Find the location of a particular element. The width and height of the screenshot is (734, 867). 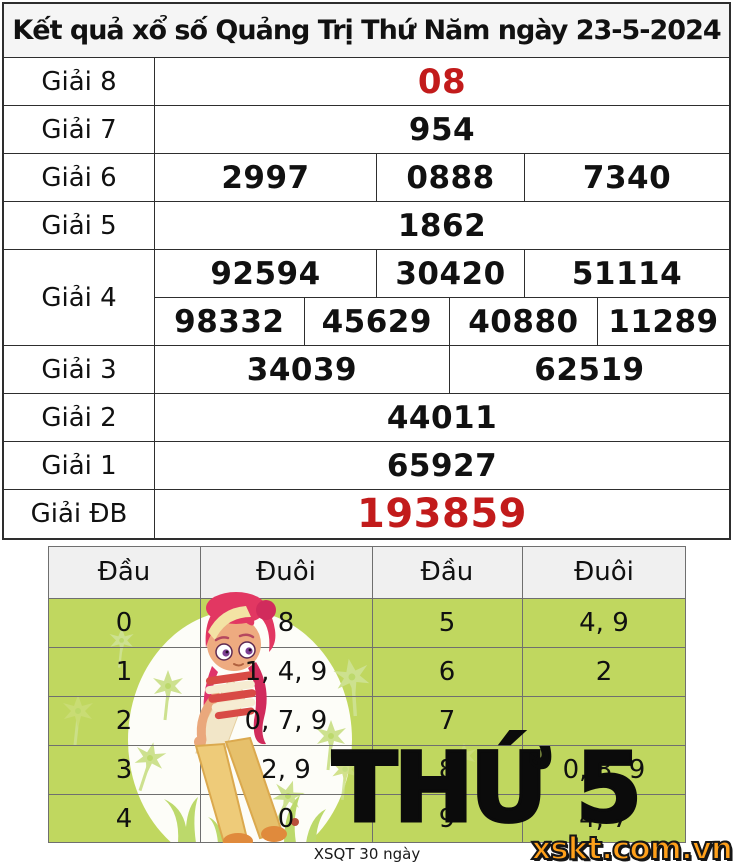

tail-cell: 8 is located at coordinates (286, 622).